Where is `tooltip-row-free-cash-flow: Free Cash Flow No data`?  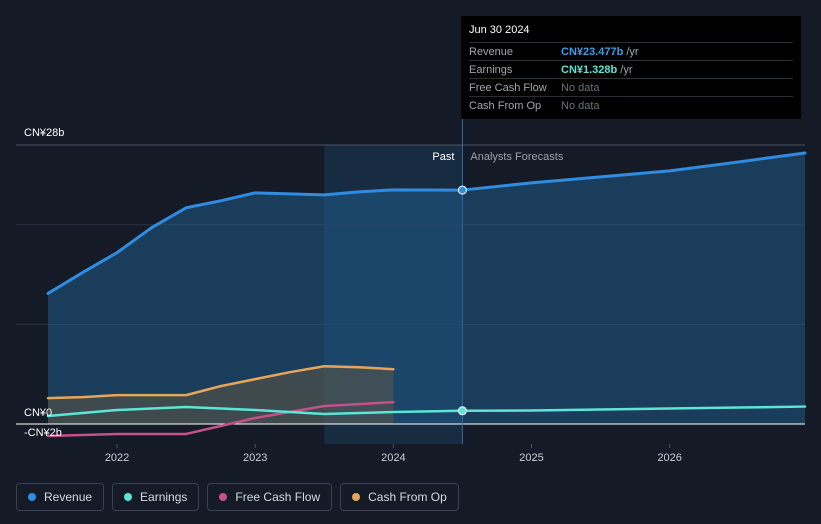
tooltip-row-free-cash-flow: Free Cash Flow No data is located at coordinates (631, 87).